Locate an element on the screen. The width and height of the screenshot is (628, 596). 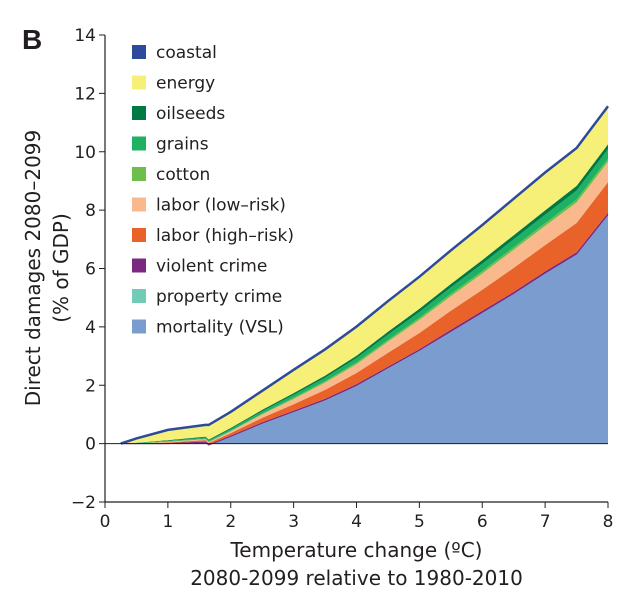
y-tick-label: 14 is located at coordinates (85, 36).